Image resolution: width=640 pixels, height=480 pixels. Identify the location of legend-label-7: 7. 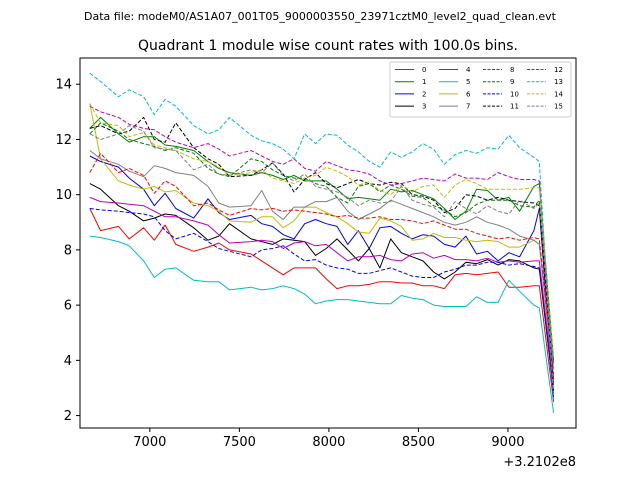
(468, 107).